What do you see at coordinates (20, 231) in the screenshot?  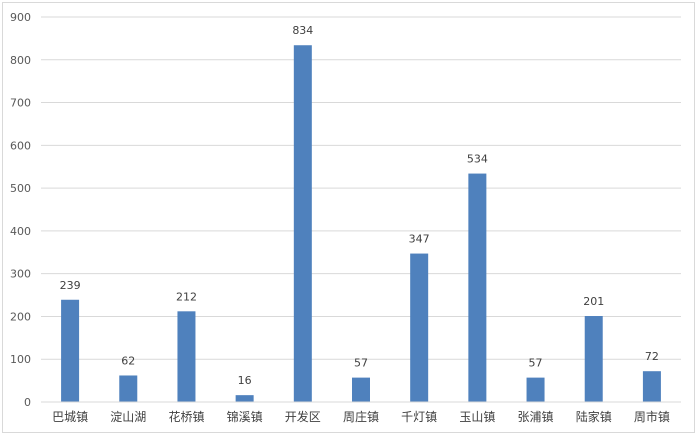 I see `y-tick-label: 400` at bounding box center [20, 231].